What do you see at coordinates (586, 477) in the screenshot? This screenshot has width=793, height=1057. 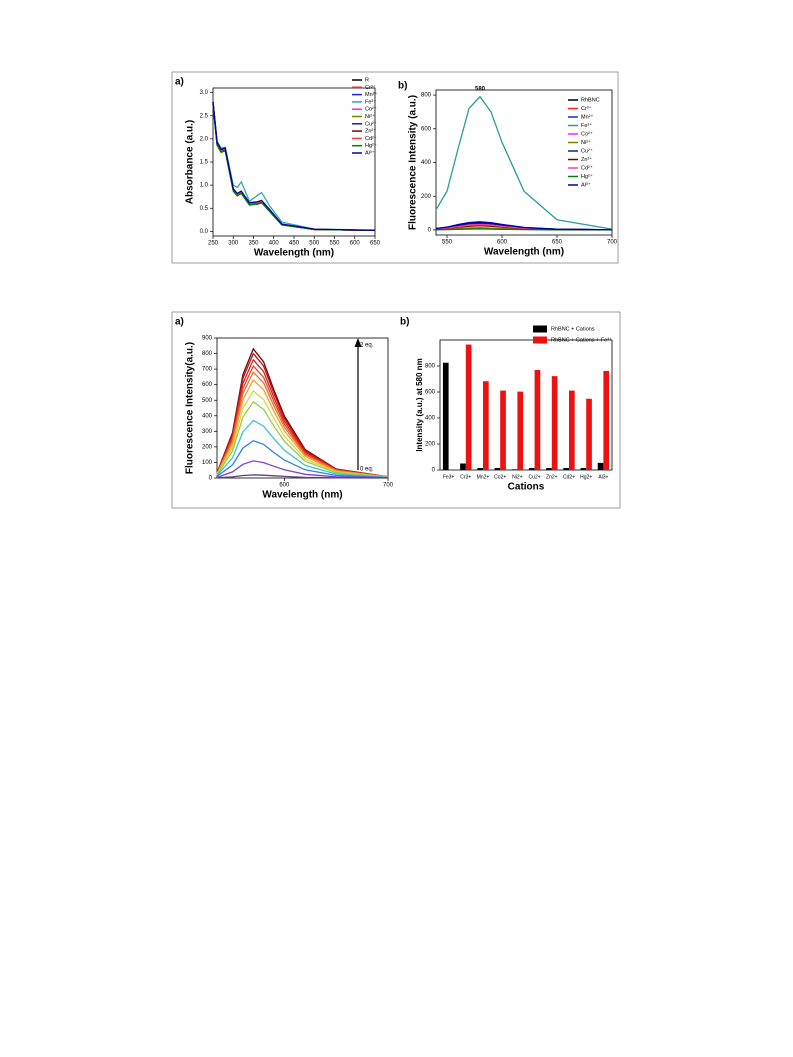 I see `x-tick-label: Hg2+` at bounding box center [586, 477].